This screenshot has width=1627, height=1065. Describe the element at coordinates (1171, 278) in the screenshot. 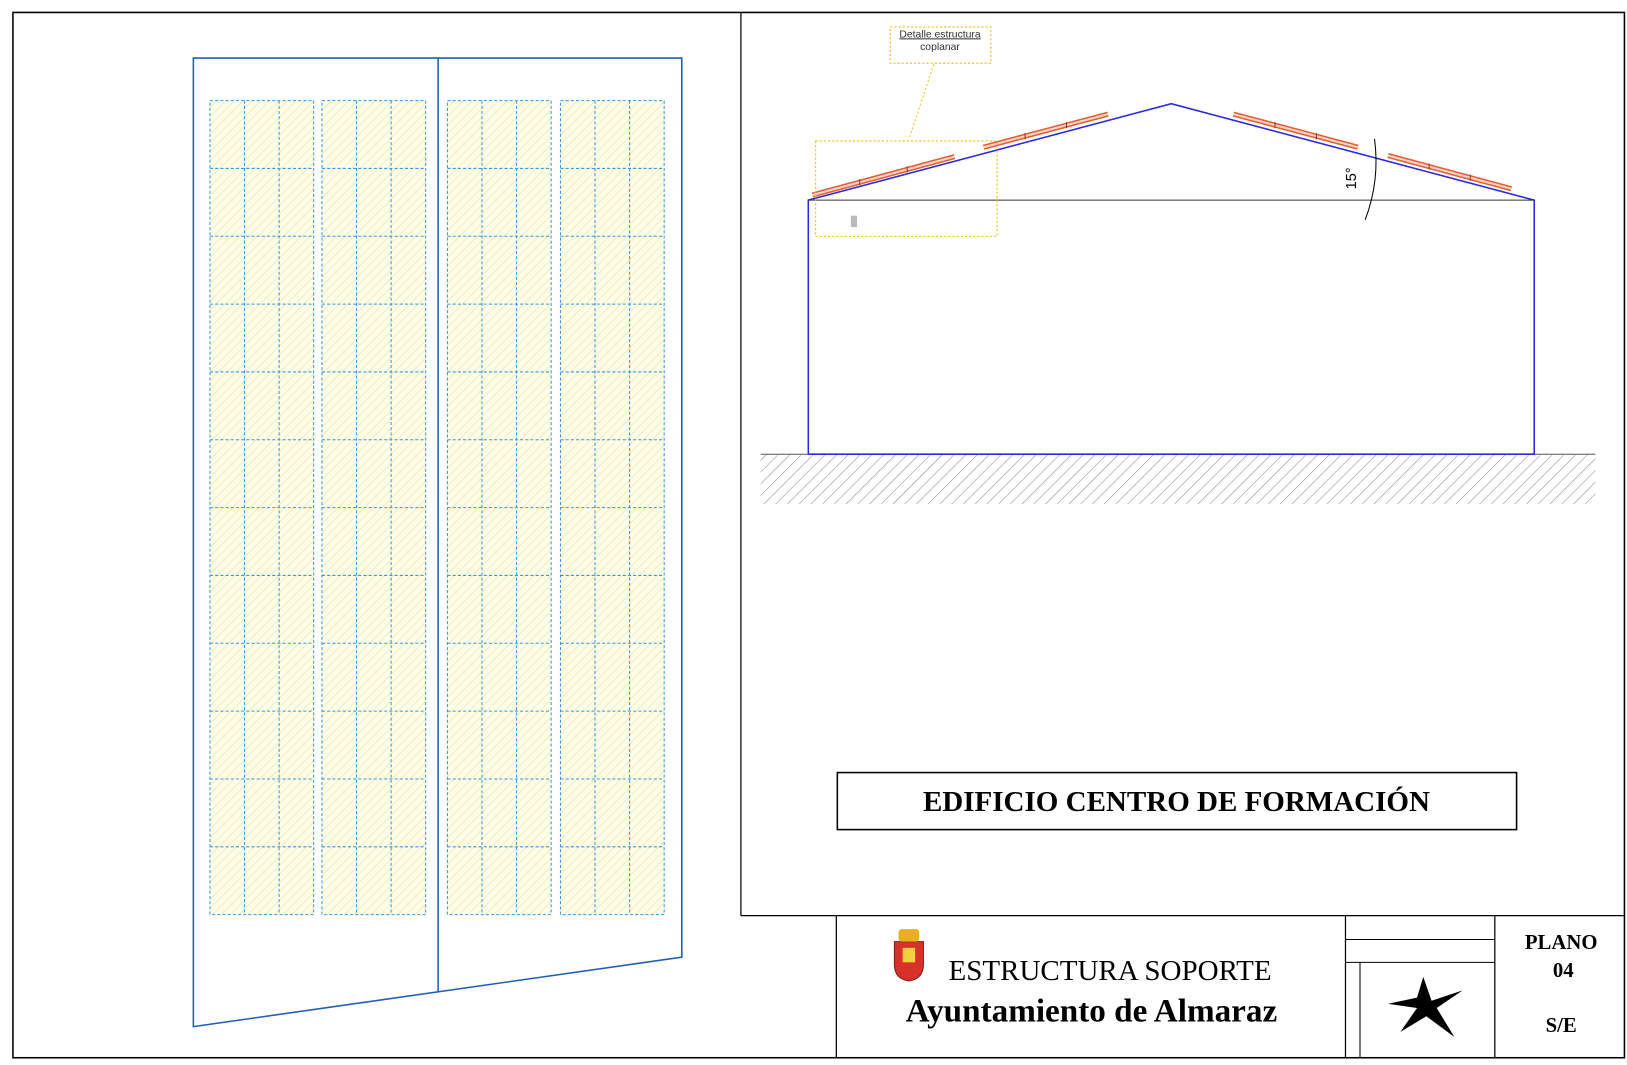

I see `building-outline` at that location.